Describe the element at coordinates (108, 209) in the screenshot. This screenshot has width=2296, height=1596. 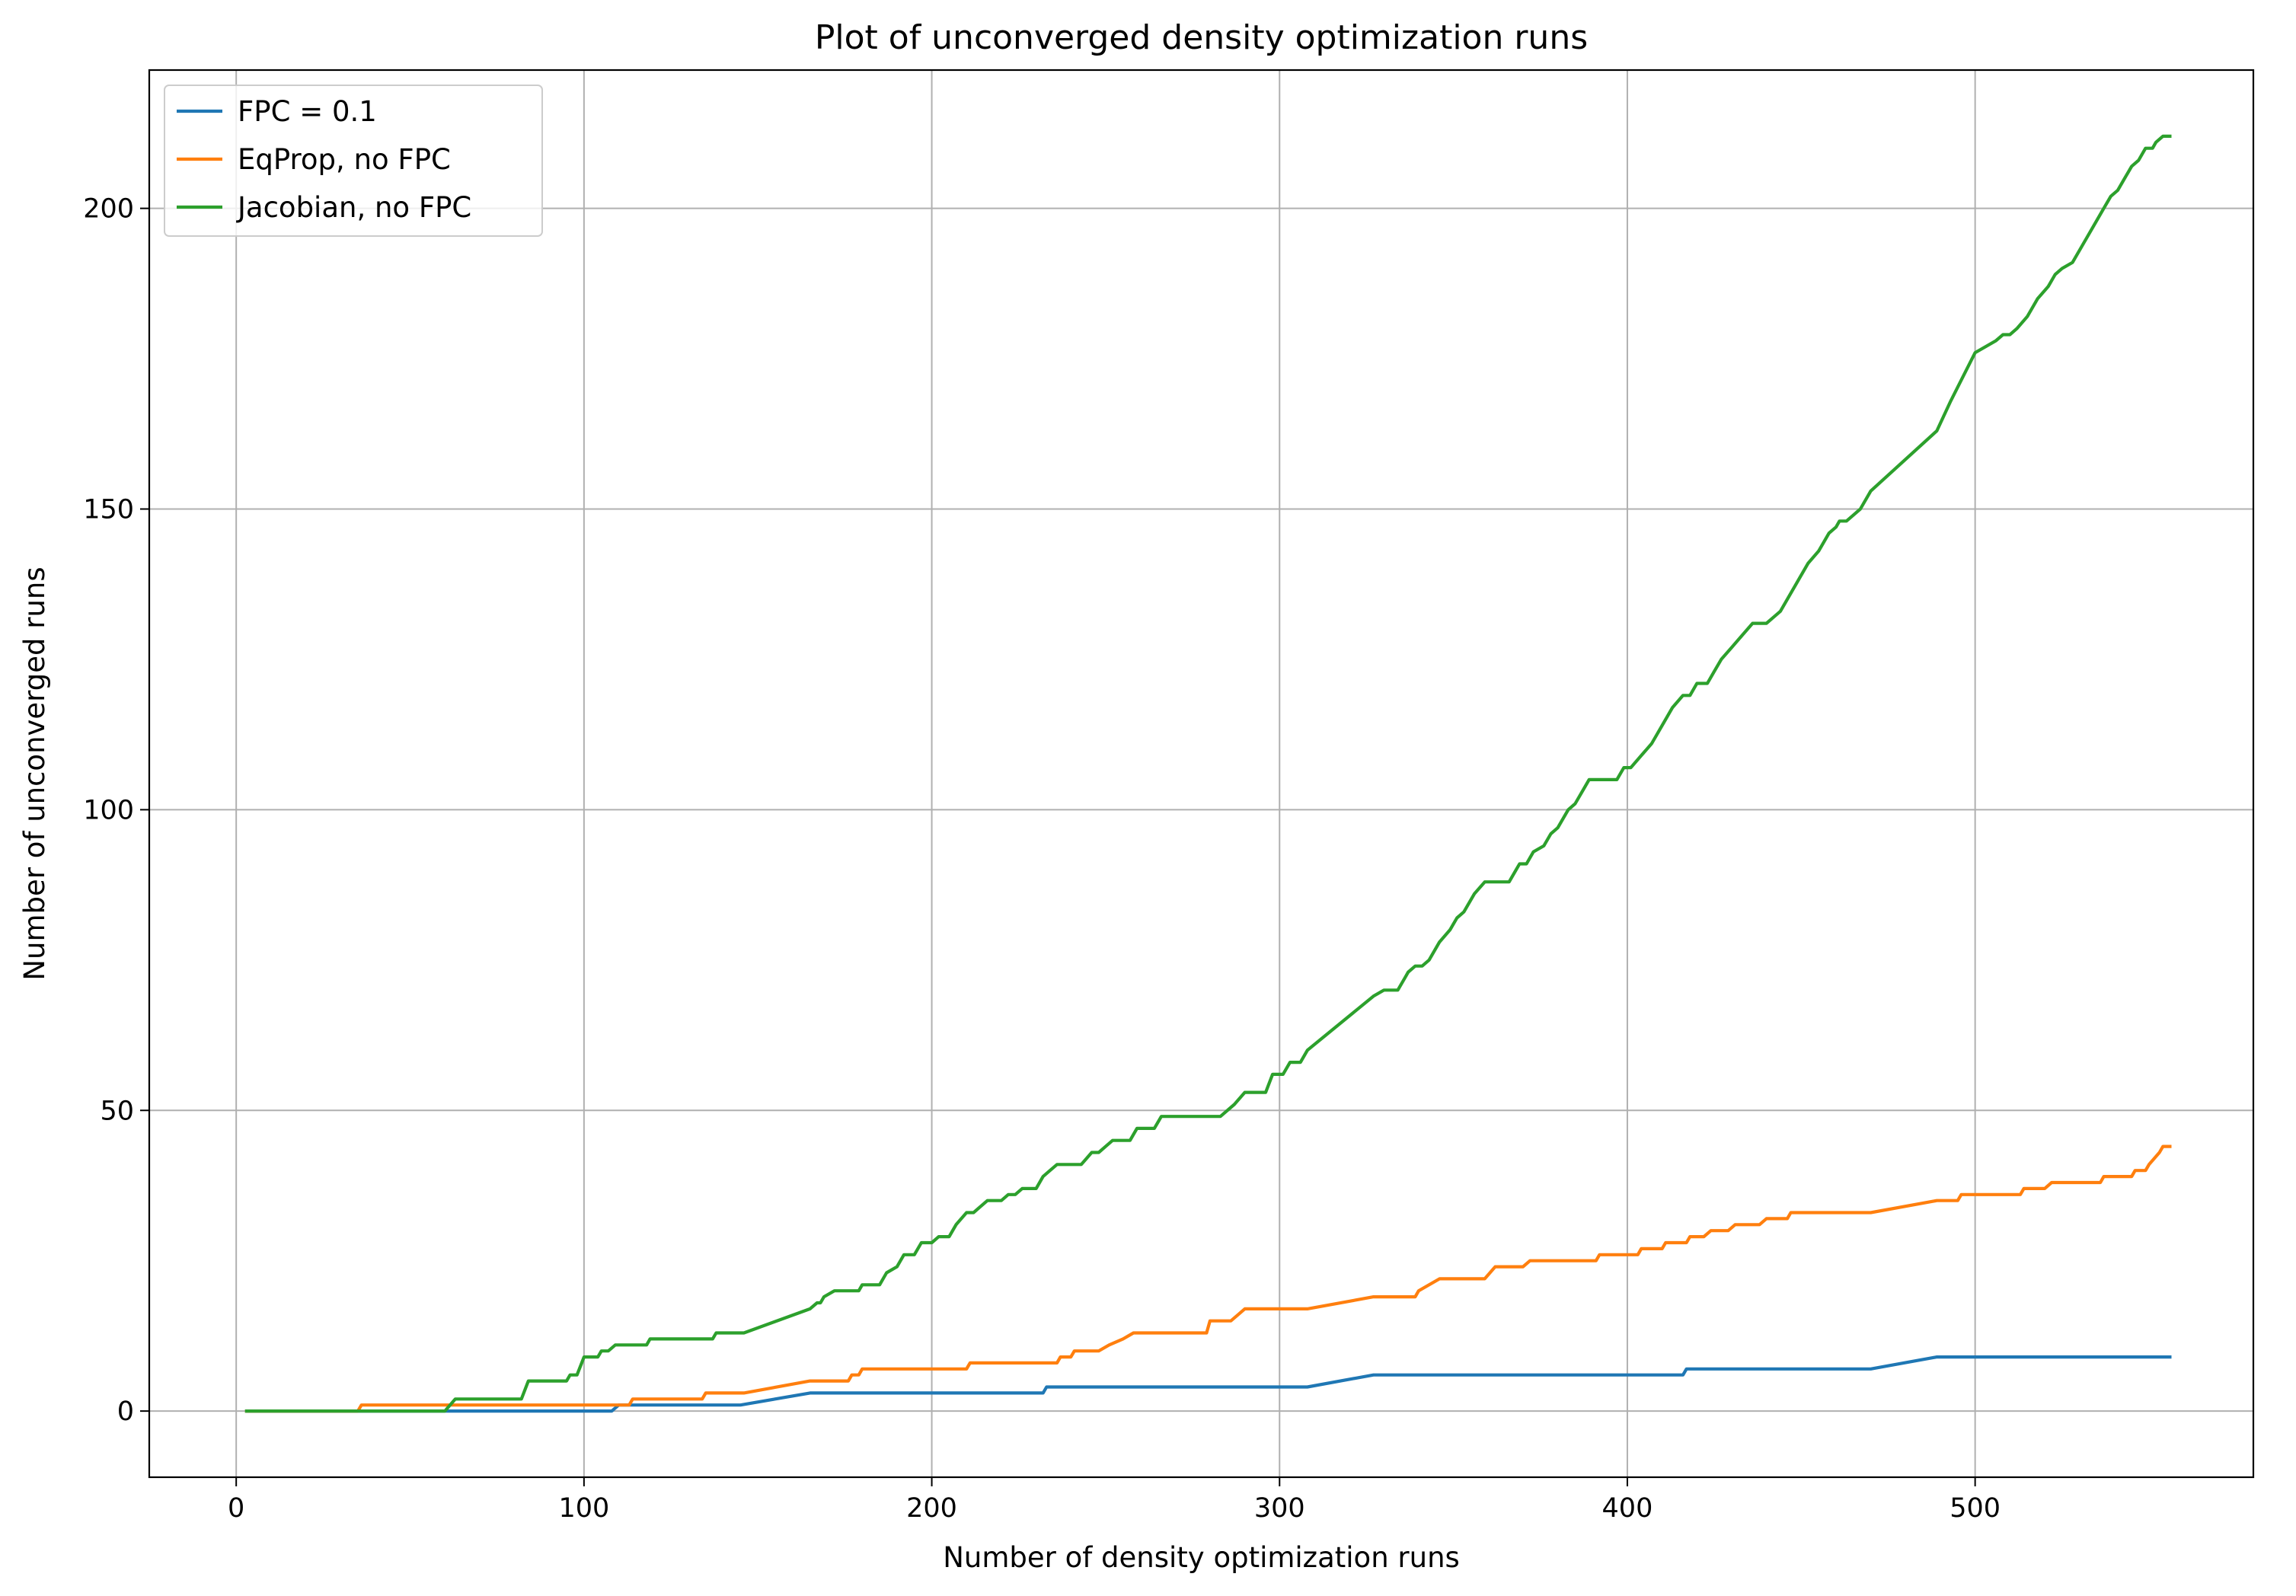
I see `y-tick-label: 200` at that location.